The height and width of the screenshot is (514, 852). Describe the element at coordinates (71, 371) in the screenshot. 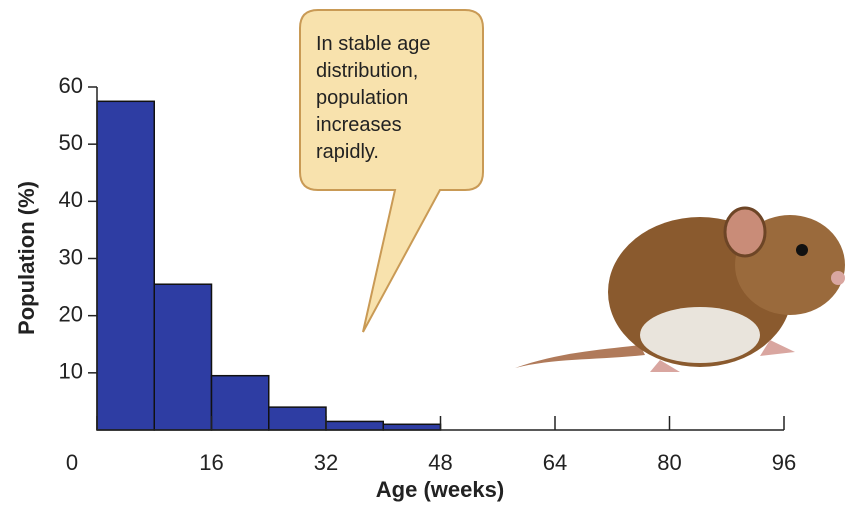

I see `y-tick-label: 10` at that location.